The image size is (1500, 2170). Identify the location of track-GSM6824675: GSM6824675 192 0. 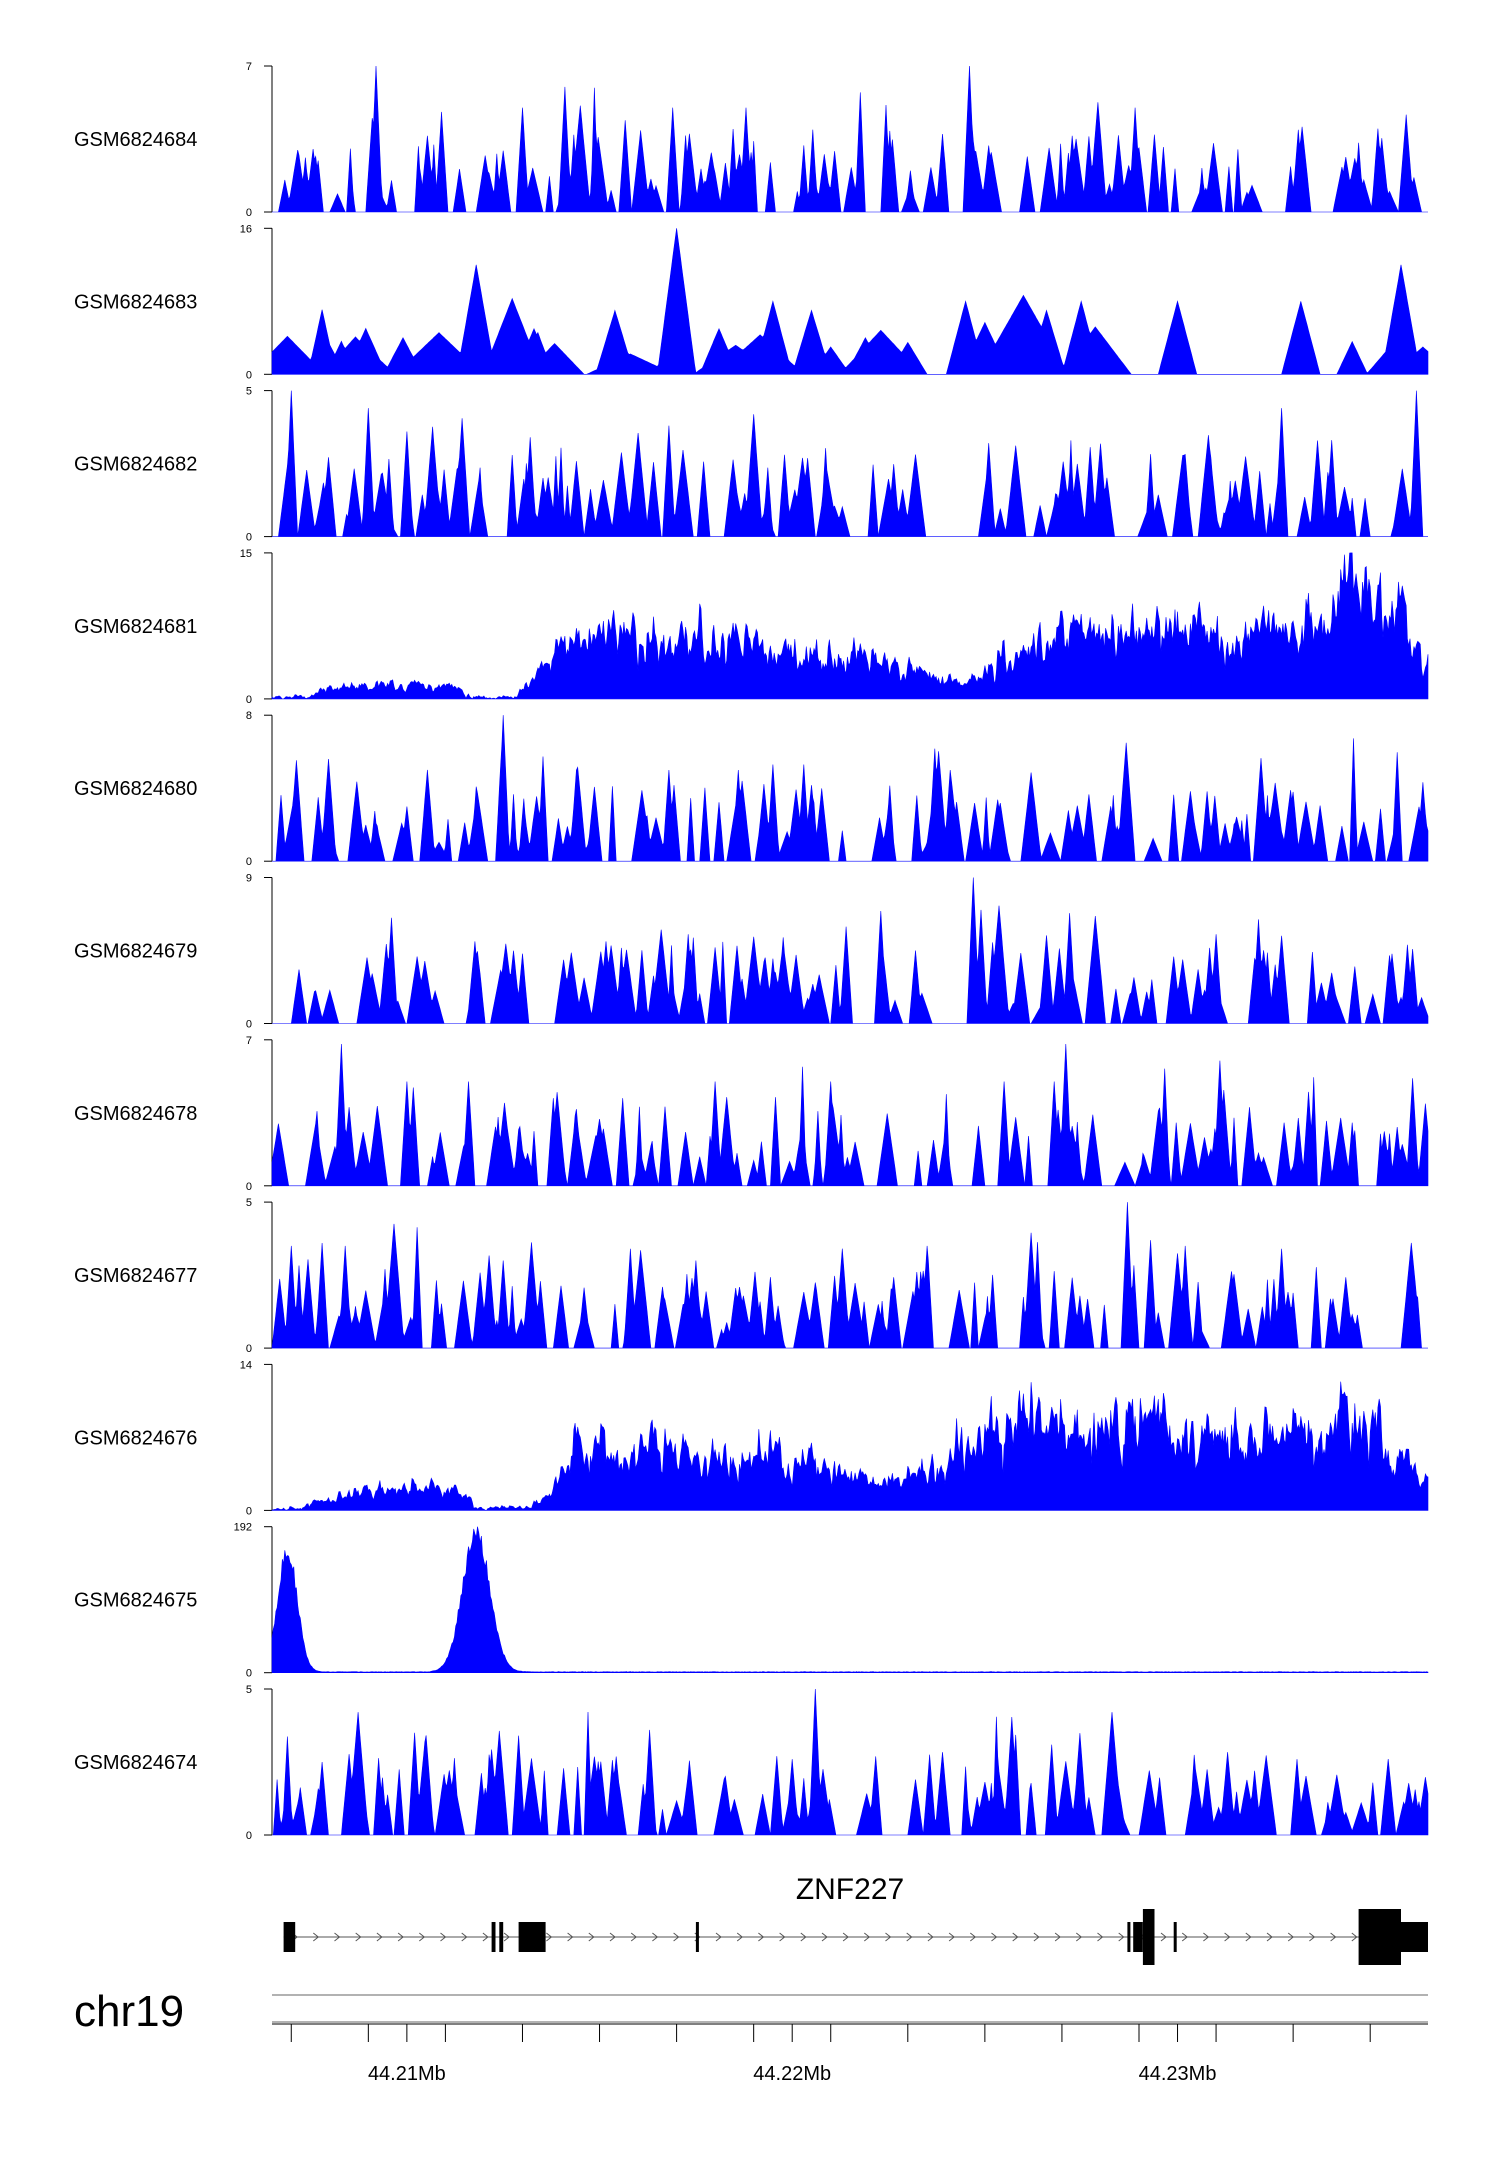
(751, 1601).